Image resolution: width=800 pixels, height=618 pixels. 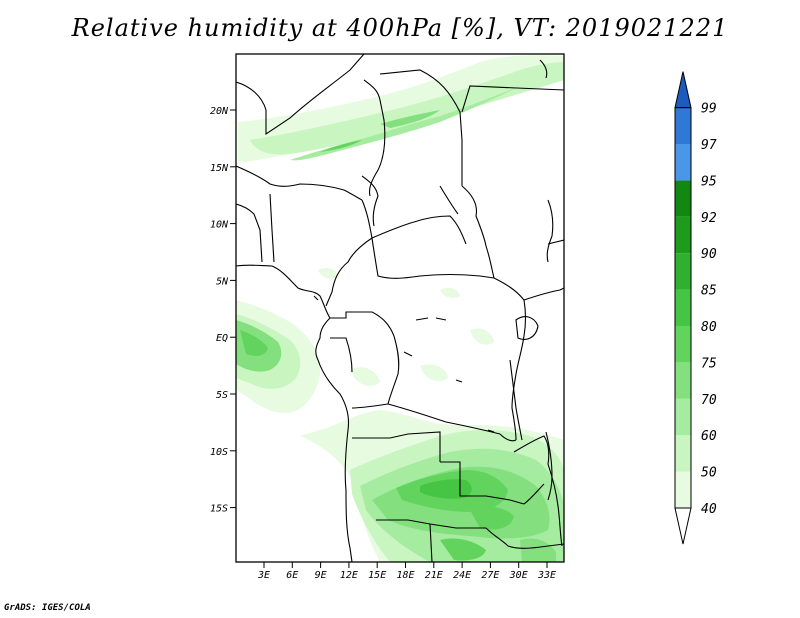 What do you see at coordinates (223, 310) in the screenshot?
I see `lat-axis: 20N 15N 10N 5N EQ 5S 10S 15S` at bounding box center [223, 310].